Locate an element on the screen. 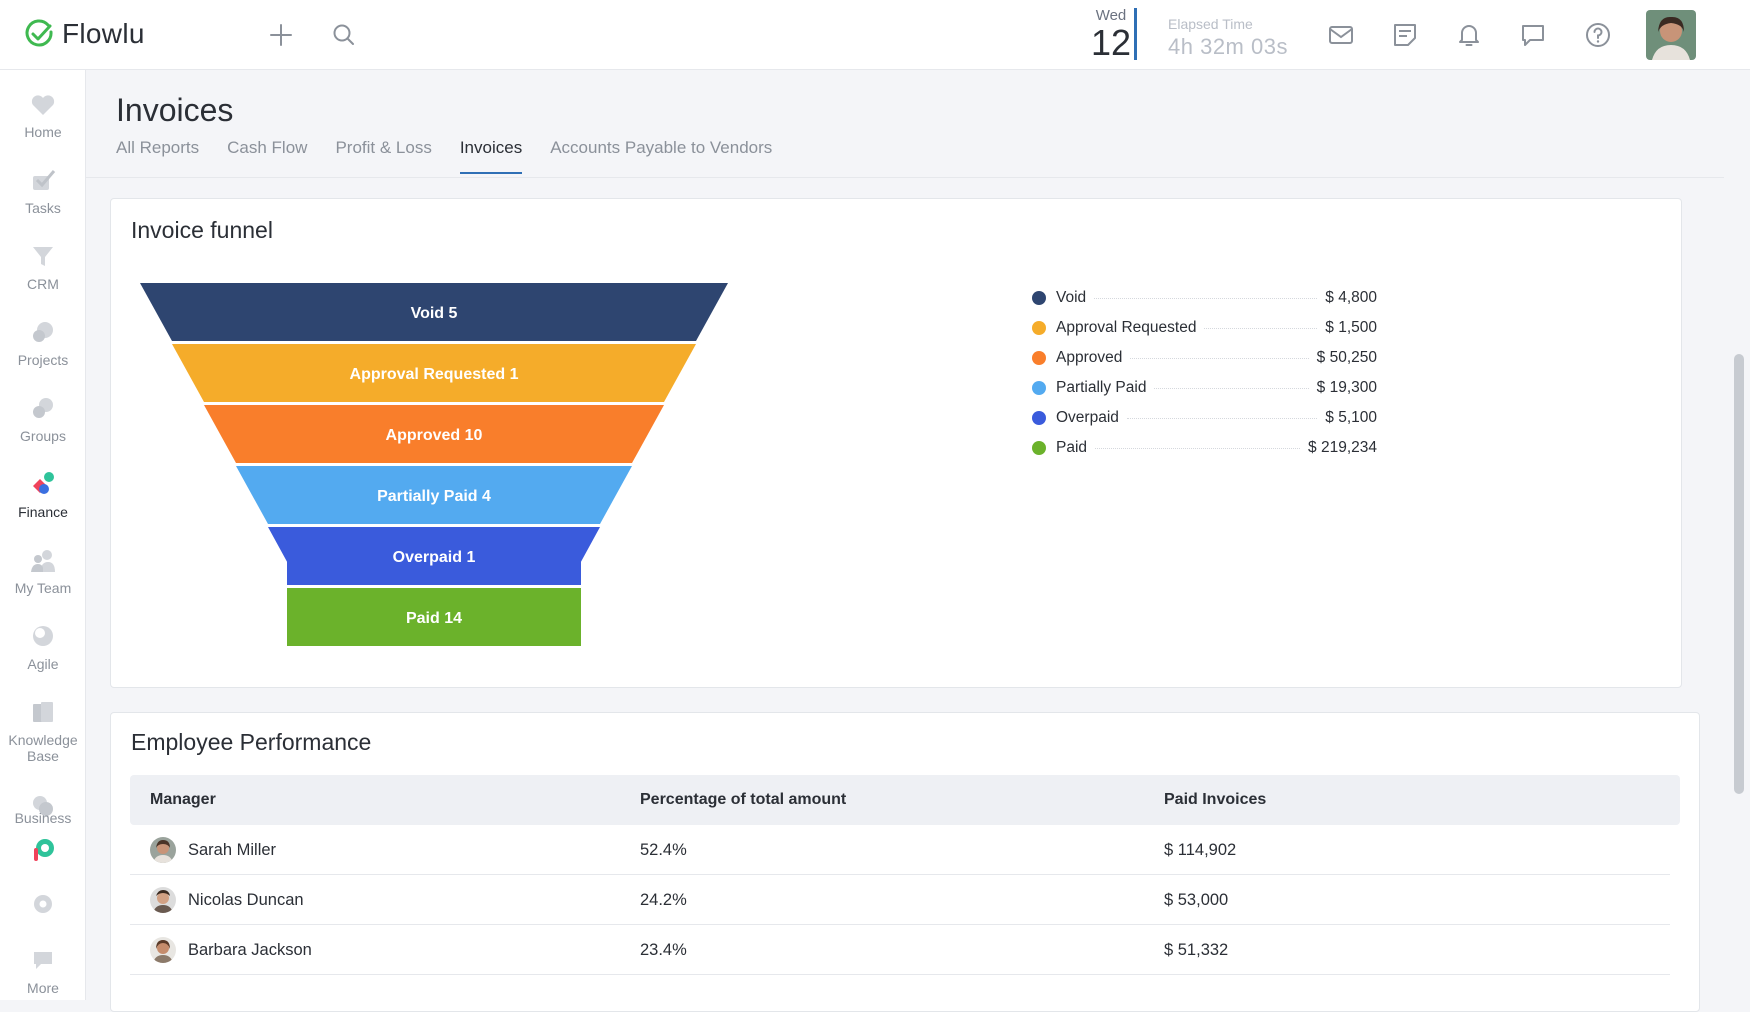 The image size is (1750, 1012). app-logo: Flowlu is located at coordinates (84, 34).